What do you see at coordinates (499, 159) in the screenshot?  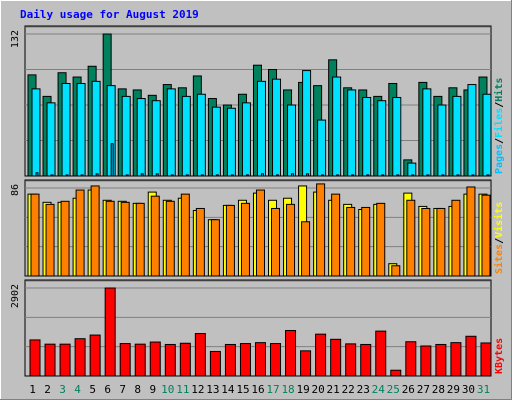 I see `legend-entry-pages: Pages` at bounding box center [499, 159].